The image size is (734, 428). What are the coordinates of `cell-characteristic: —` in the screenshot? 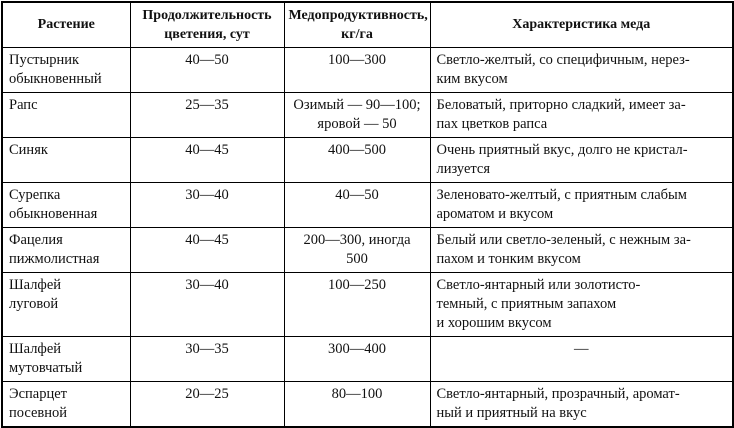 It's located at (581, 358).